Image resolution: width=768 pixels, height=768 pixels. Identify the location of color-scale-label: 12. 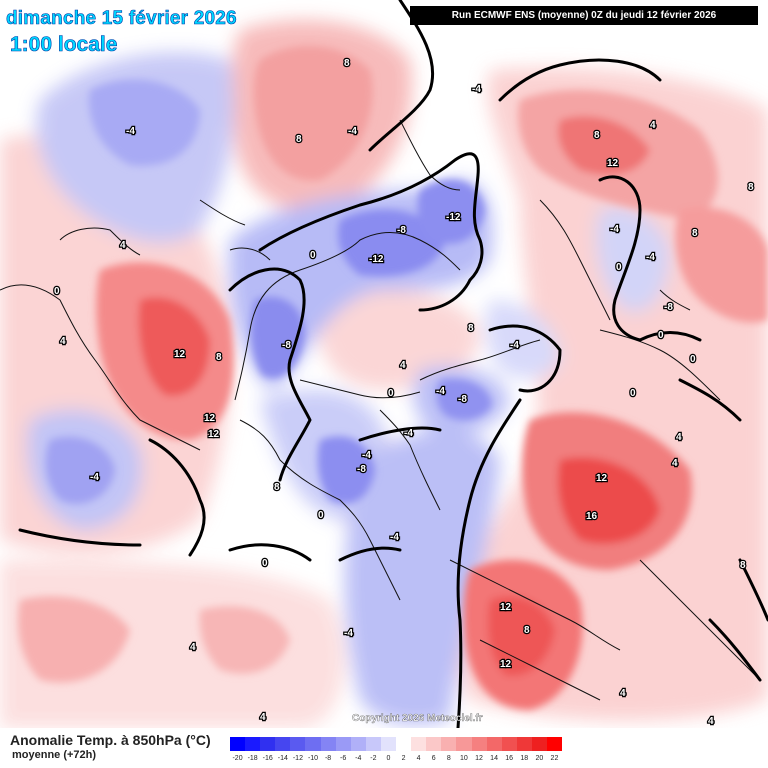
(479, 758).